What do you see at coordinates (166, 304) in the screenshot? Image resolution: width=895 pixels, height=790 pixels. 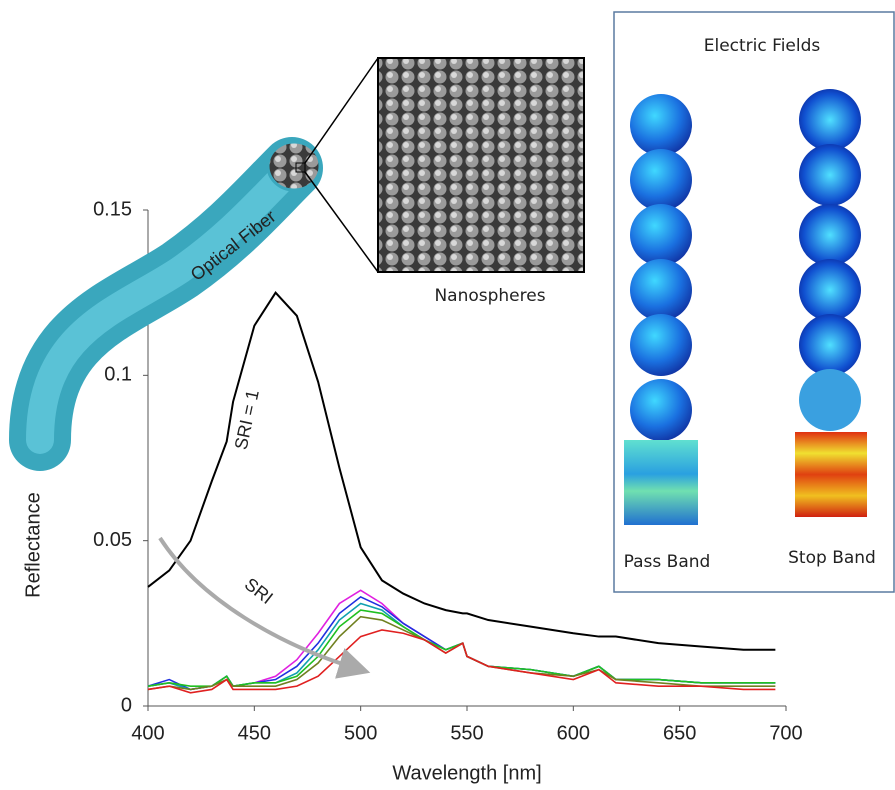 I see `fiber-highlight` at bounding box center [166, 304].